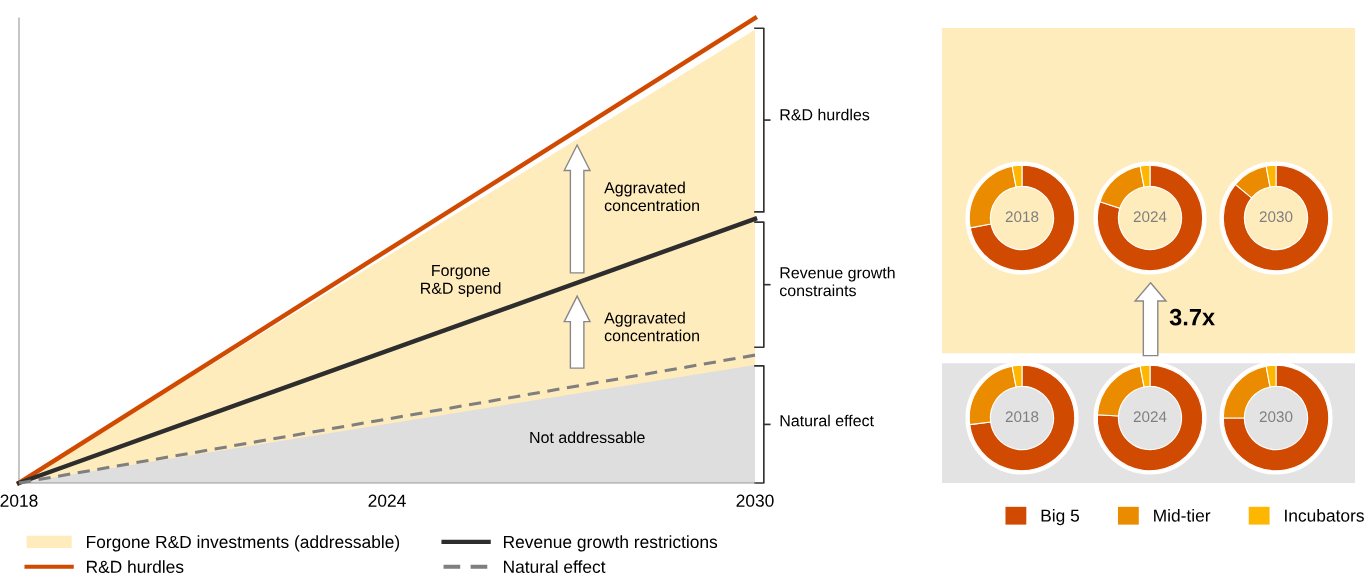 This screenshot has height=585, width=1367. Describe the element at coordinates (1182, 515) in the screenshot. I see `legend-label: Mid-tier` at that location.